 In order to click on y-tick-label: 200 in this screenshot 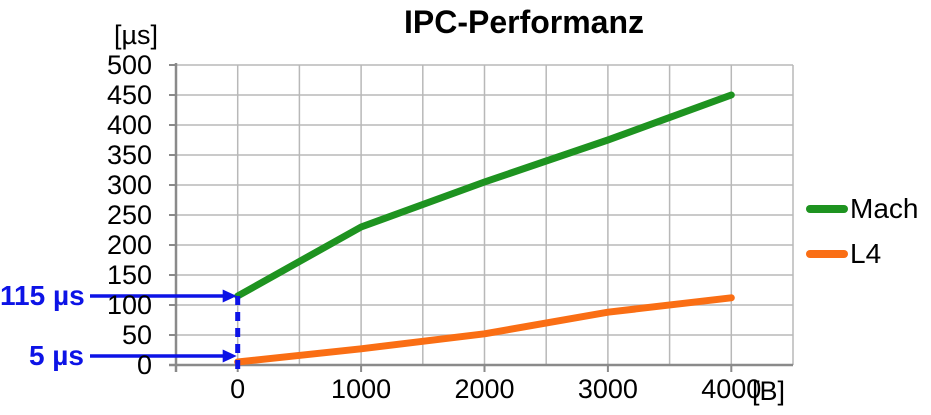, I will do `click(129, 245)`.